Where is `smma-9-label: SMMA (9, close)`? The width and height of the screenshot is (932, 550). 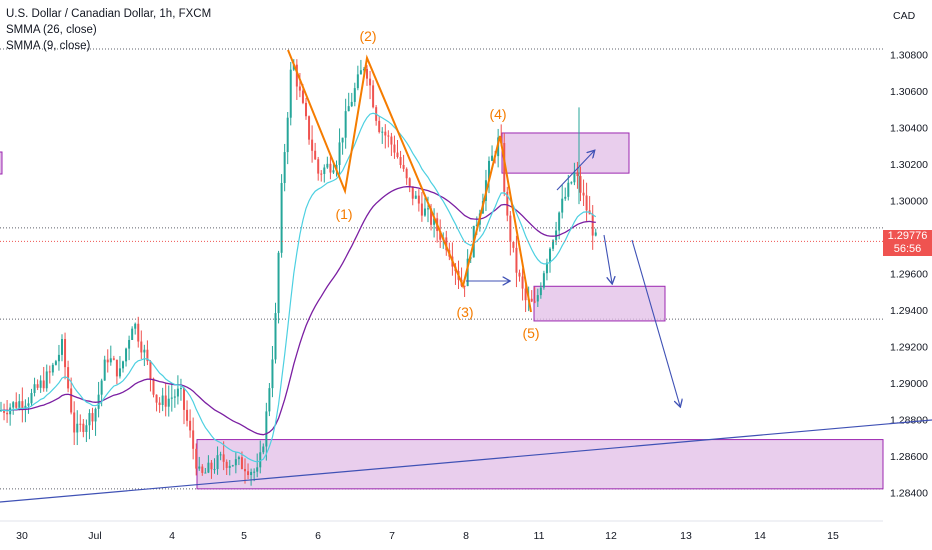 smma-9-label: SMMA (9, close) is located at coordinates (48, 46).